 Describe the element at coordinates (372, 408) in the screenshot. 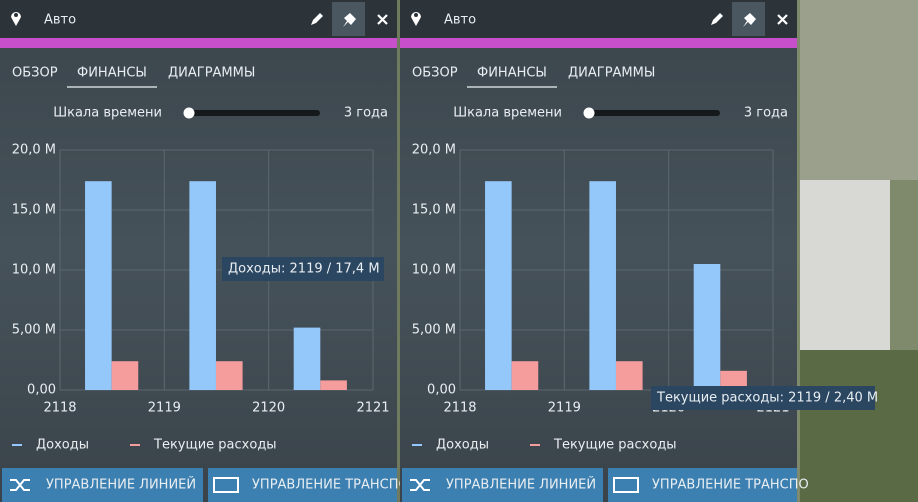

I see `x-tick-label: 2121` at that location.